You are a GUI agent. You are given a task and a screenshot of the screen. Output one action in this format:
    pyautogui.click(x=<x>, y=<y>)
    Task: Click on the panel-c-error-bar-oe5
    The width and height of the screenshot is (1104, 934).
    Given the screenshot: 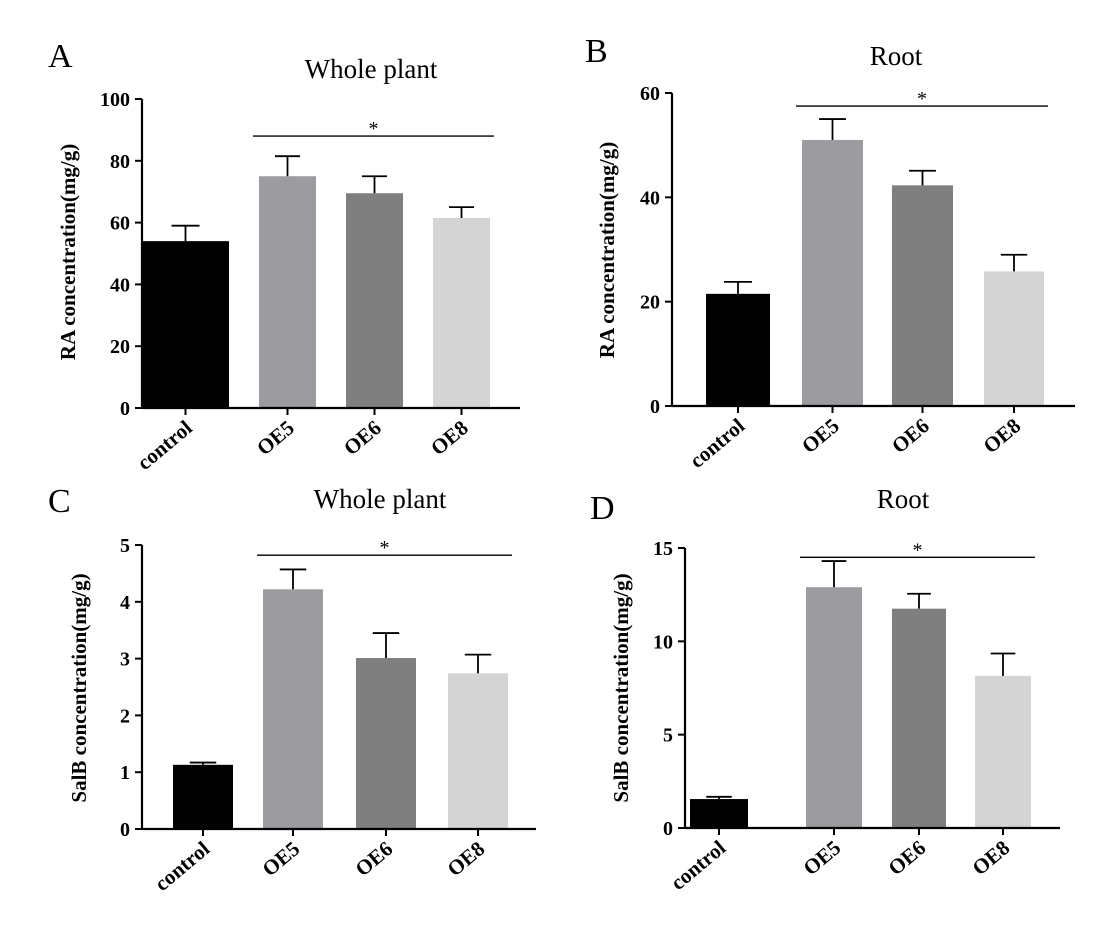 What is the action you would take?
    pyautogui.click(x=293, y=579)
    